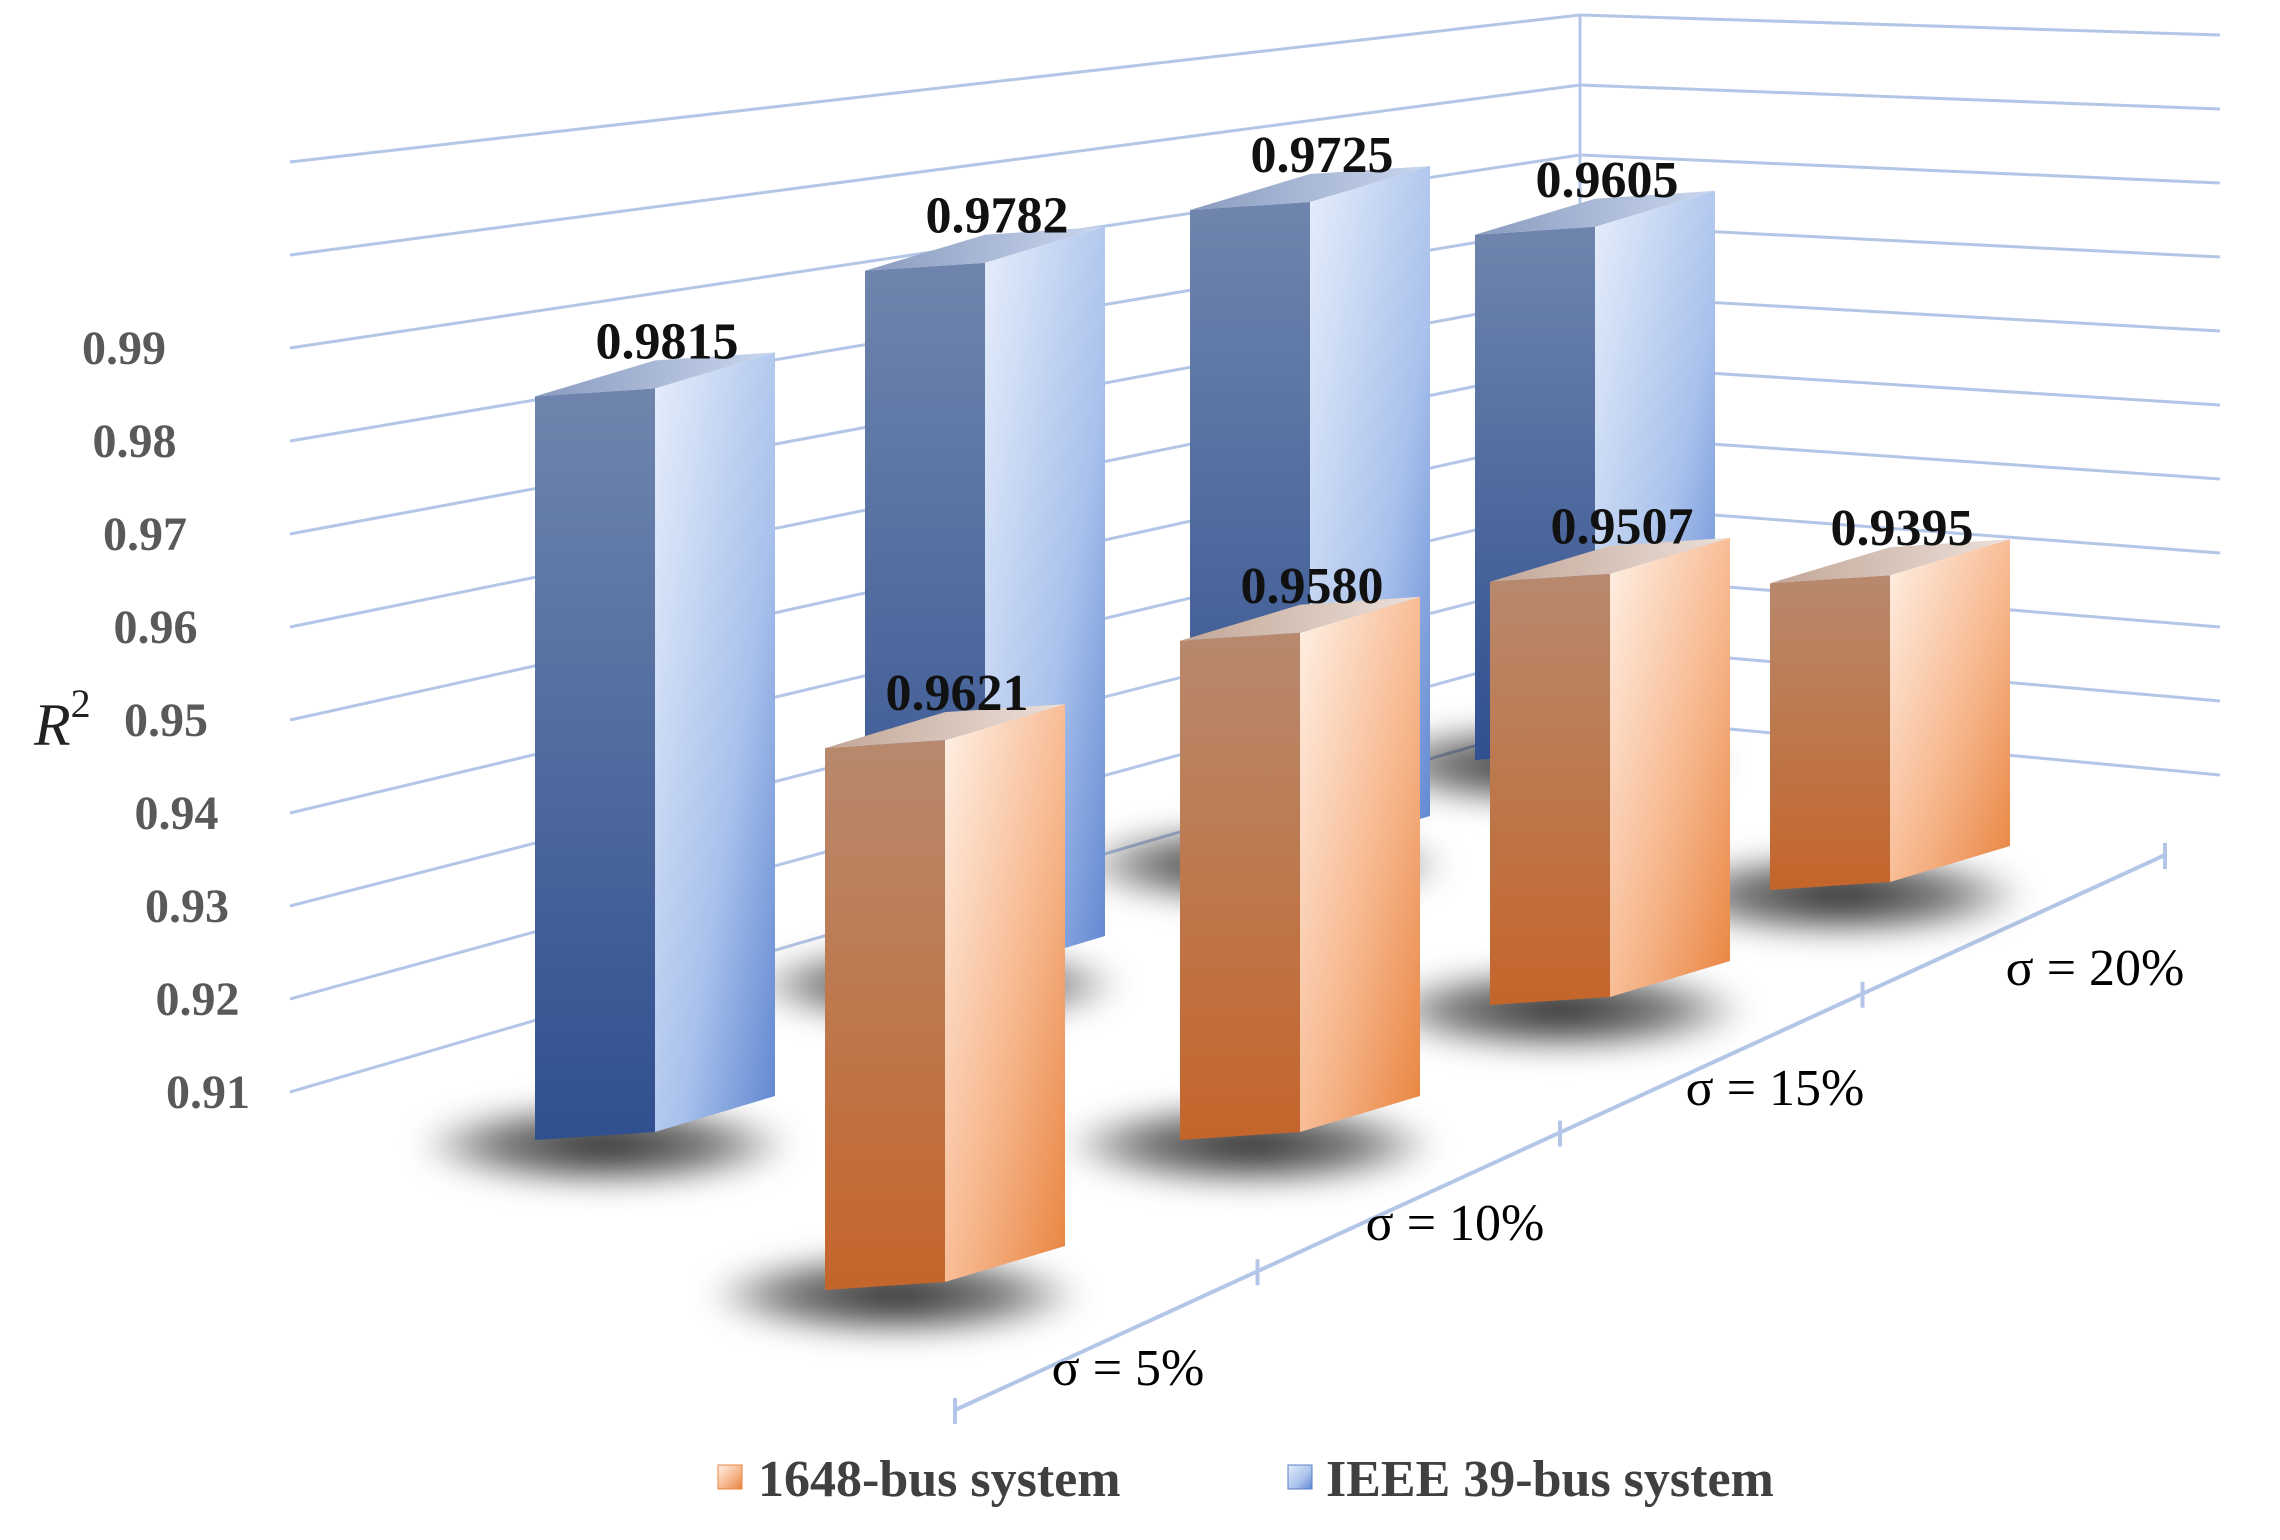 The width and height of the screenshot is (2280, 1540). Describe the element at coordinates (62, 719) in the screenshot. I see `y-axis-label: R2` at that location.